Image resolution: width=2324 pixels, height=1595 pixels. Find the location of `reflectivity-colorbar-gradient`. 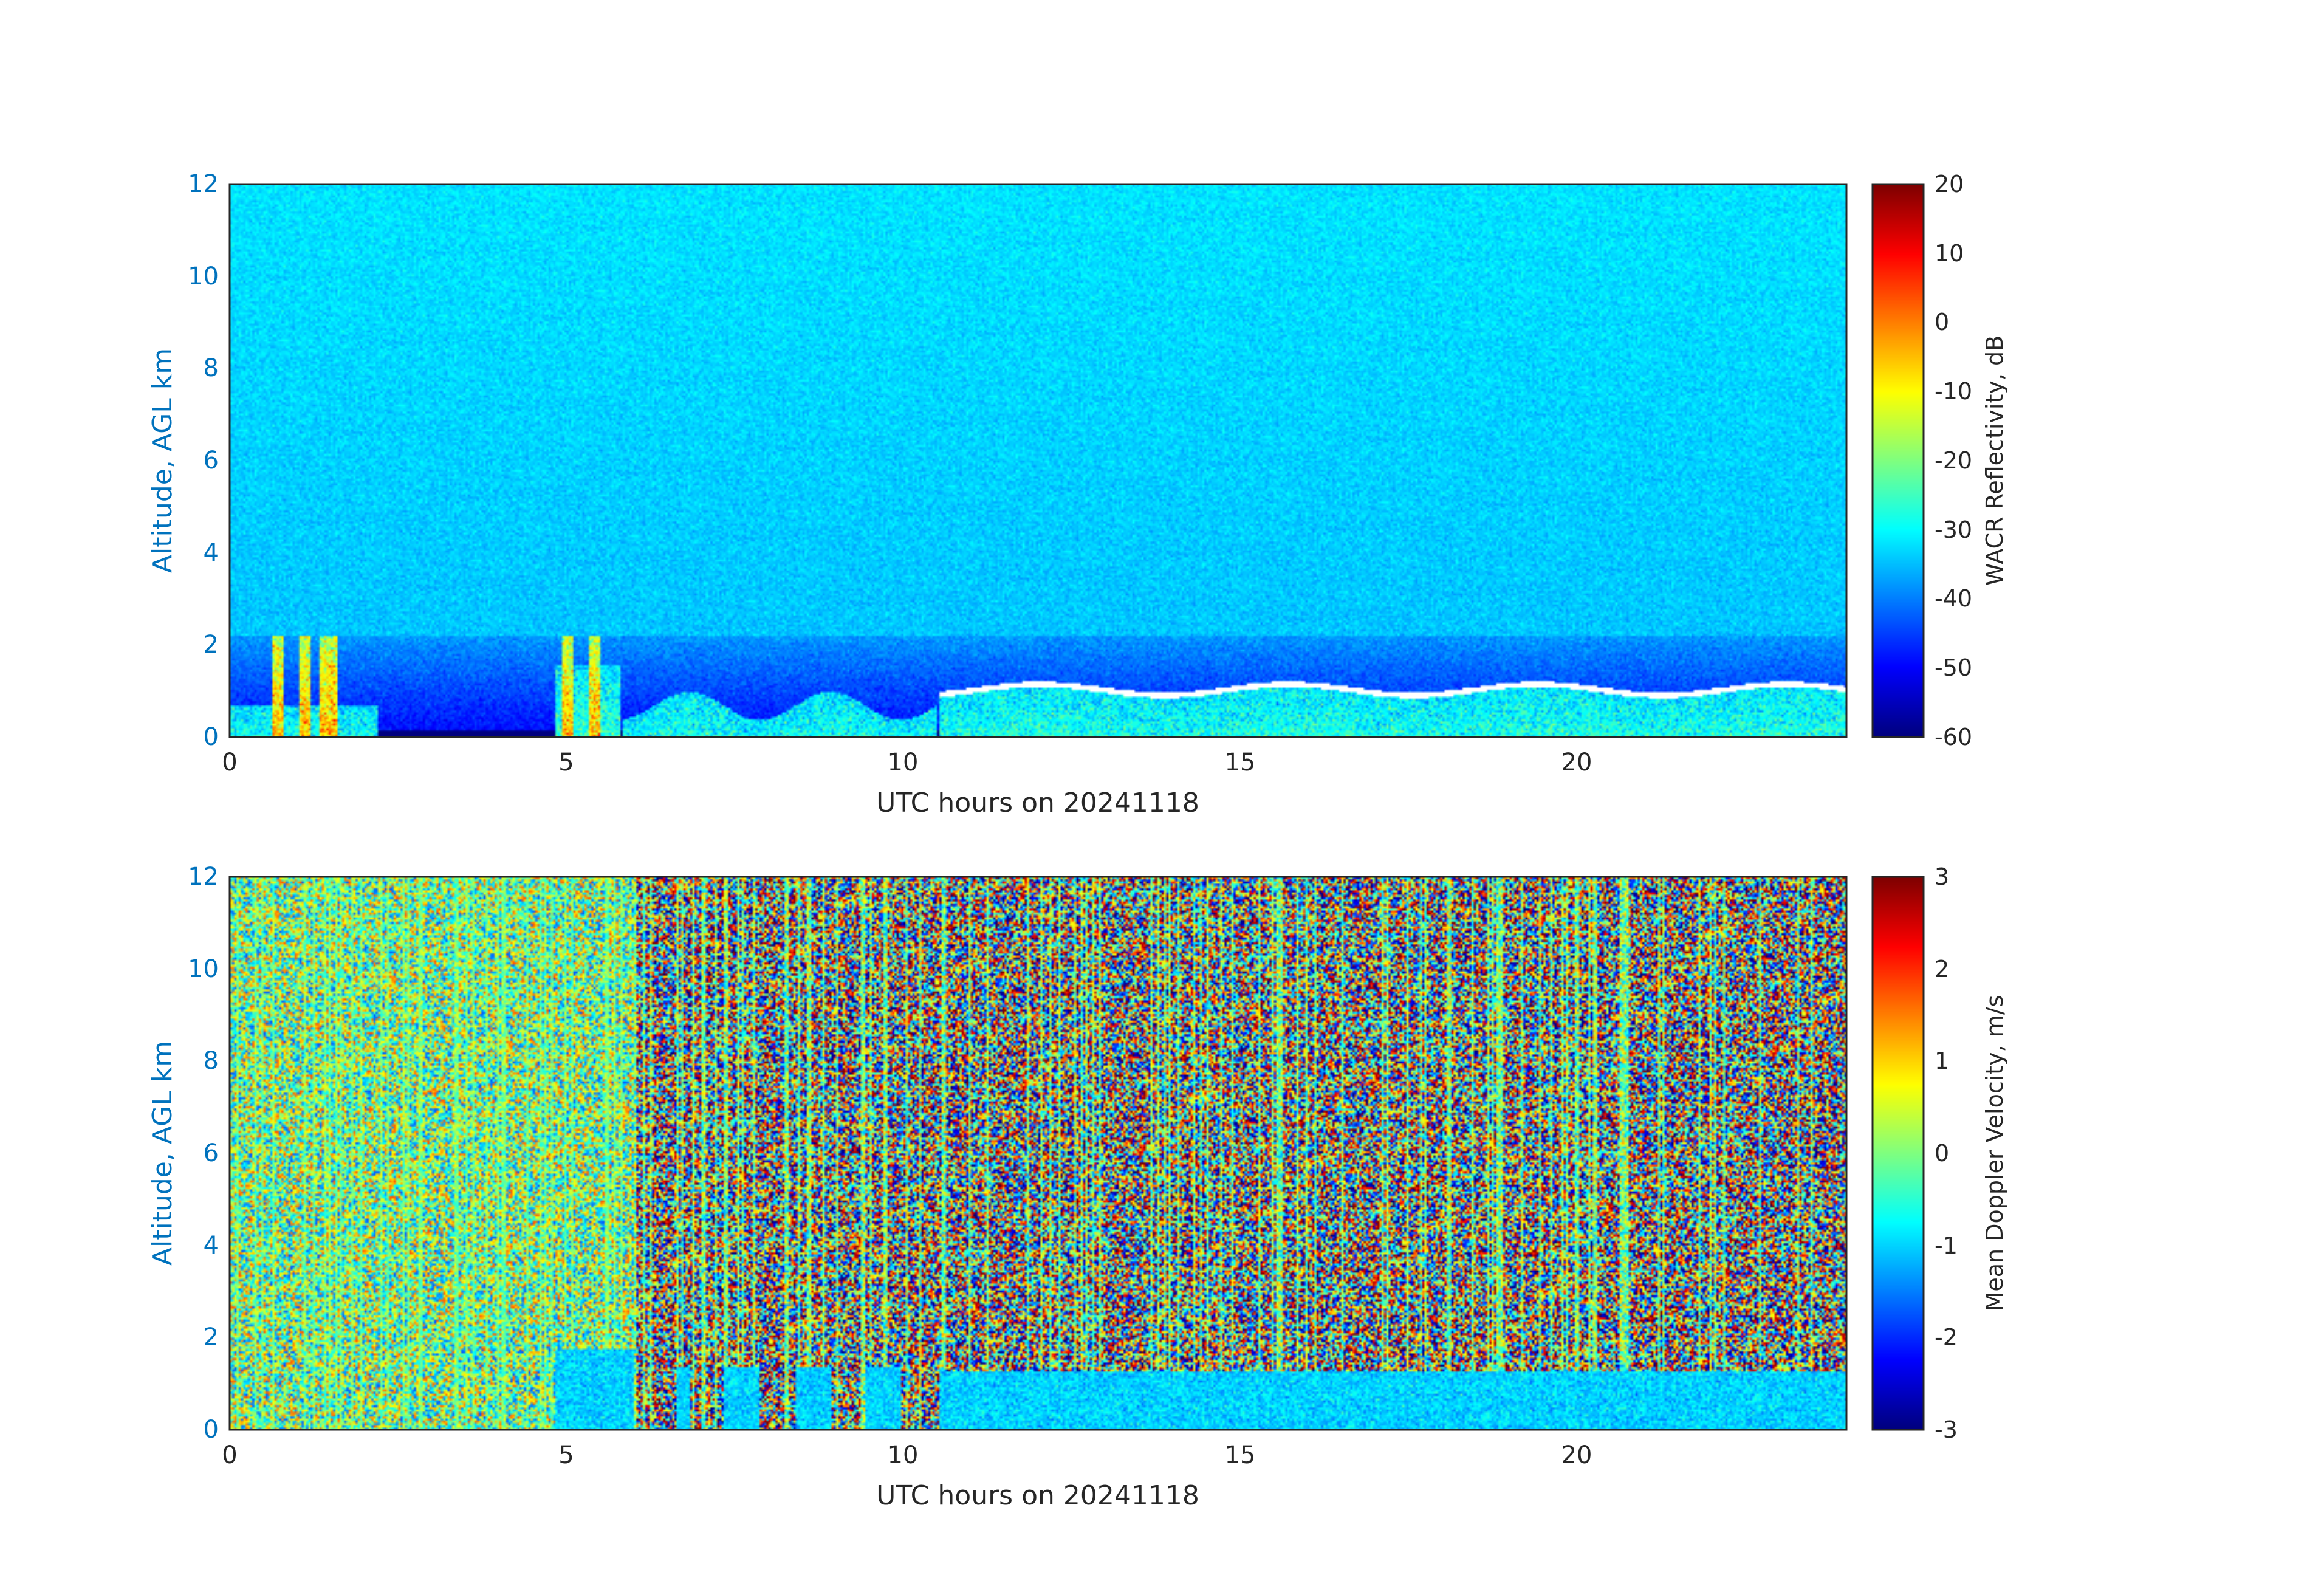

reflectivity-colorbar-gradient is located at coordinates (1899, 460).